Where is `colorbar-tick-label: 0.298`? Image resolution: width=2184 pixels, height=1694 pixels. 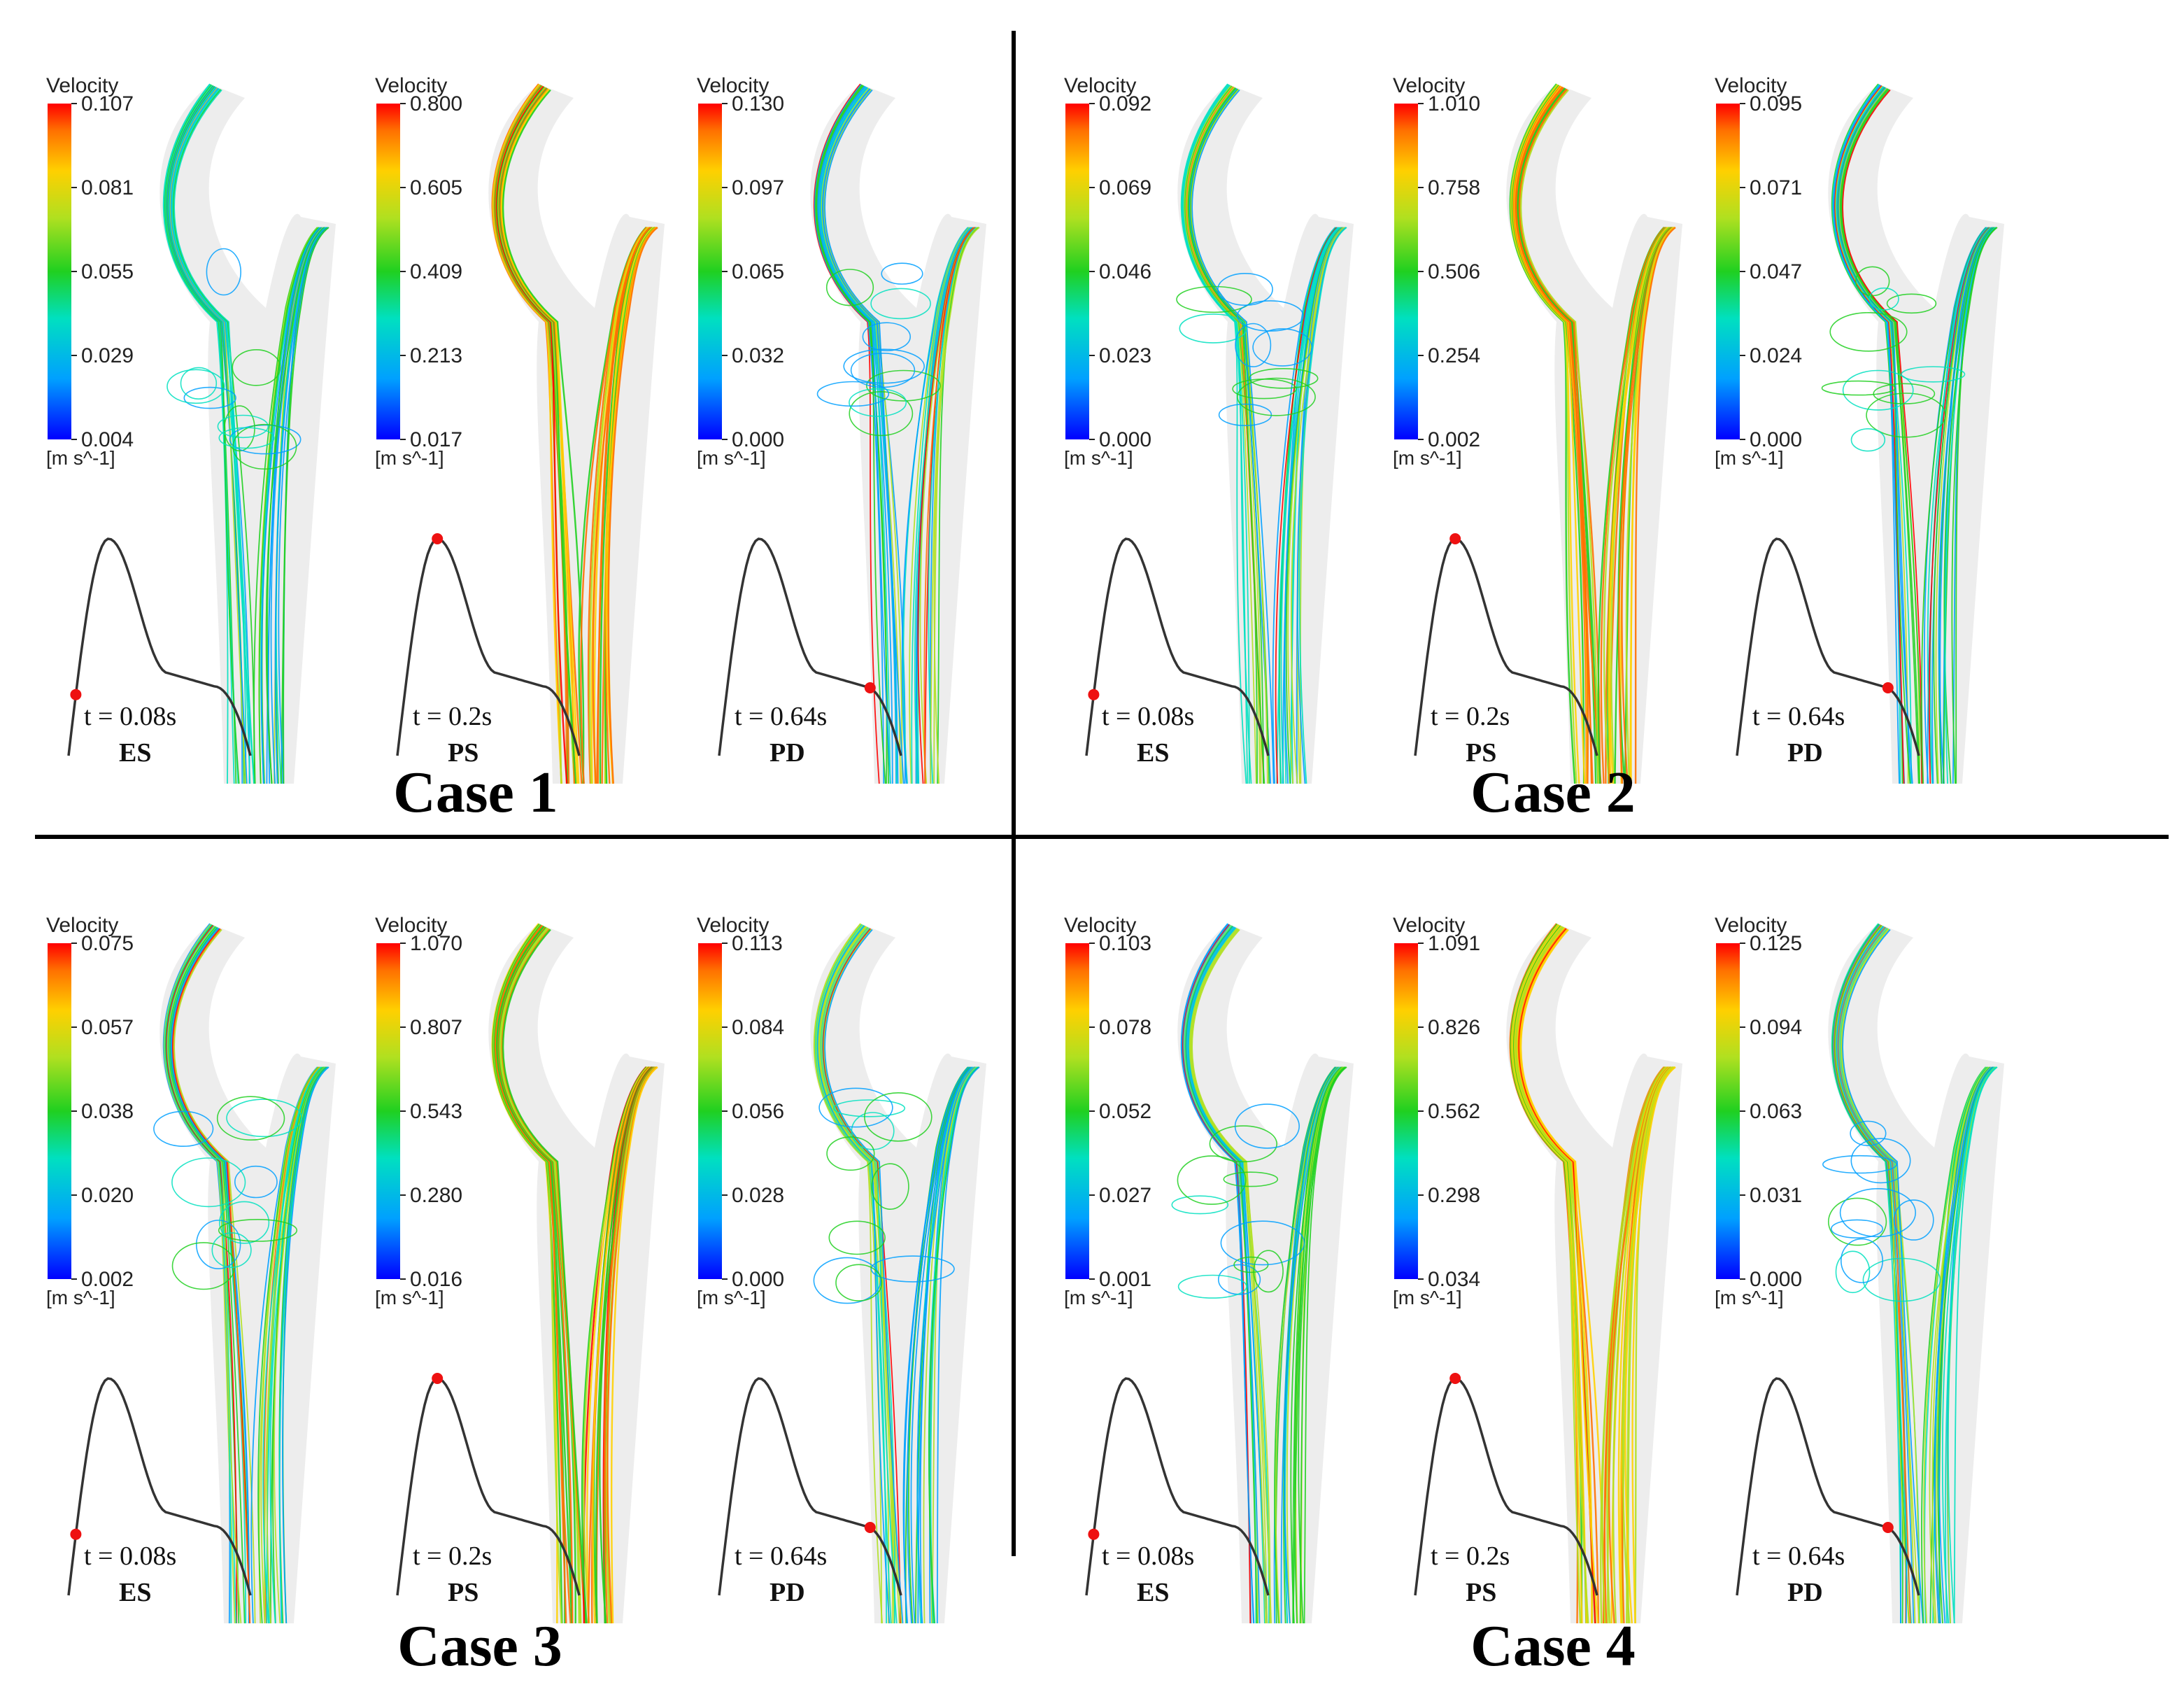 colorbar-tick-label: 0.298 is located at coordinates (1454, 1195).